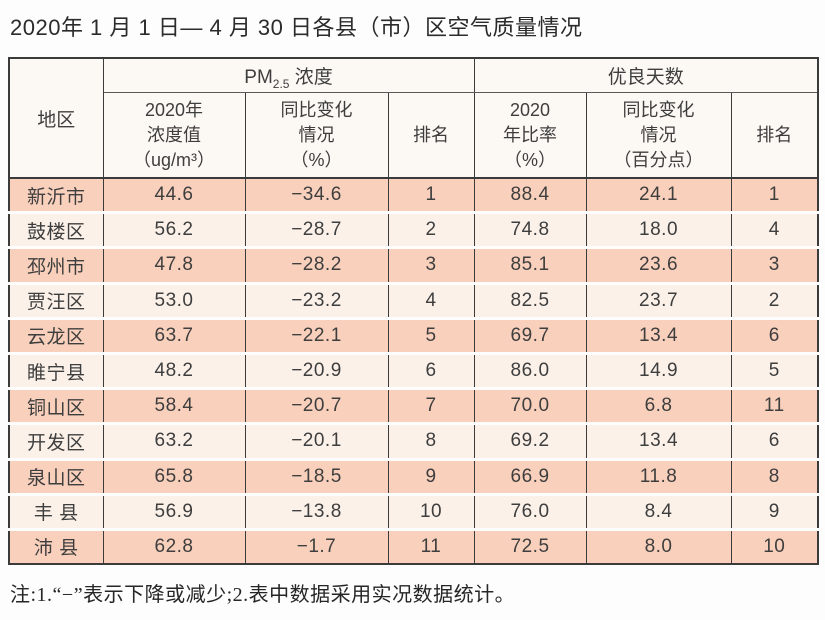  I want to click on footnote: 注:1.“−”表示下降或减少;2.表中数据采用实况数据统计。, so click(263, 595).